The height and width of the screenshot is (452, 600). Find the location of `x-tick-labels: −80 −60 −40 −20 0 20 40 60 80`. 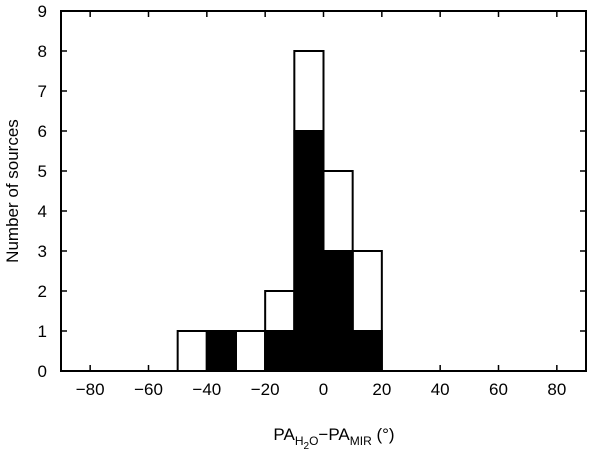

x-tick-labels: −80 −60 −40 −20 0 20 40 60 80 is located at coordinates (321, 389).